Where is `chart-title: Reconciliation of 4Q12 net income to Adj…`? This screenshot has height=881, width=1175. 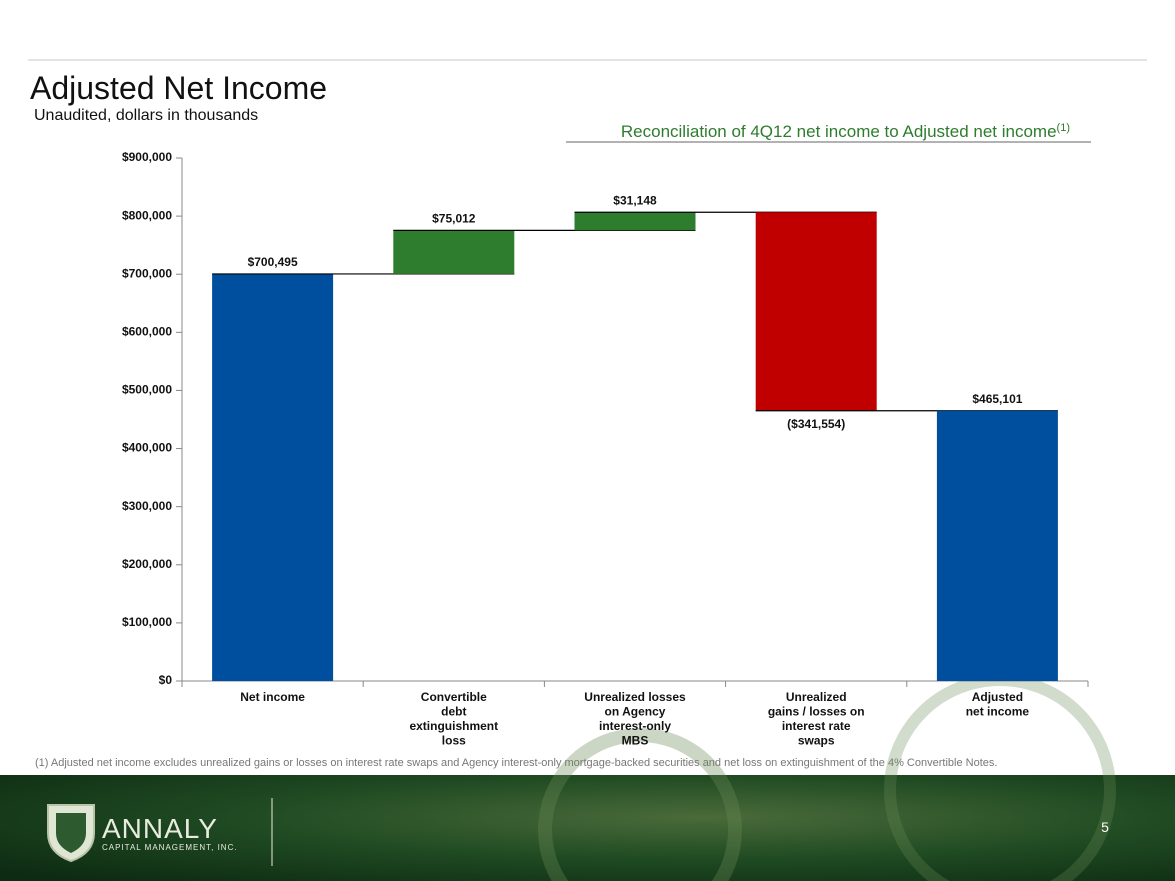 chart-title: Reconciliation of 4Q12 net income to Adj… is located at coordinates (845, 131).